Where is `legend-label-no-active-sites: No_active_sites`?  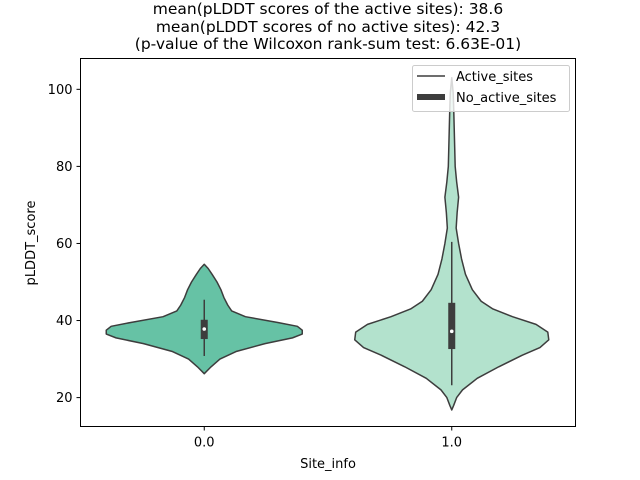 legend-label-no-active-sites: No_active_sites is located at coordinates (506, 98).